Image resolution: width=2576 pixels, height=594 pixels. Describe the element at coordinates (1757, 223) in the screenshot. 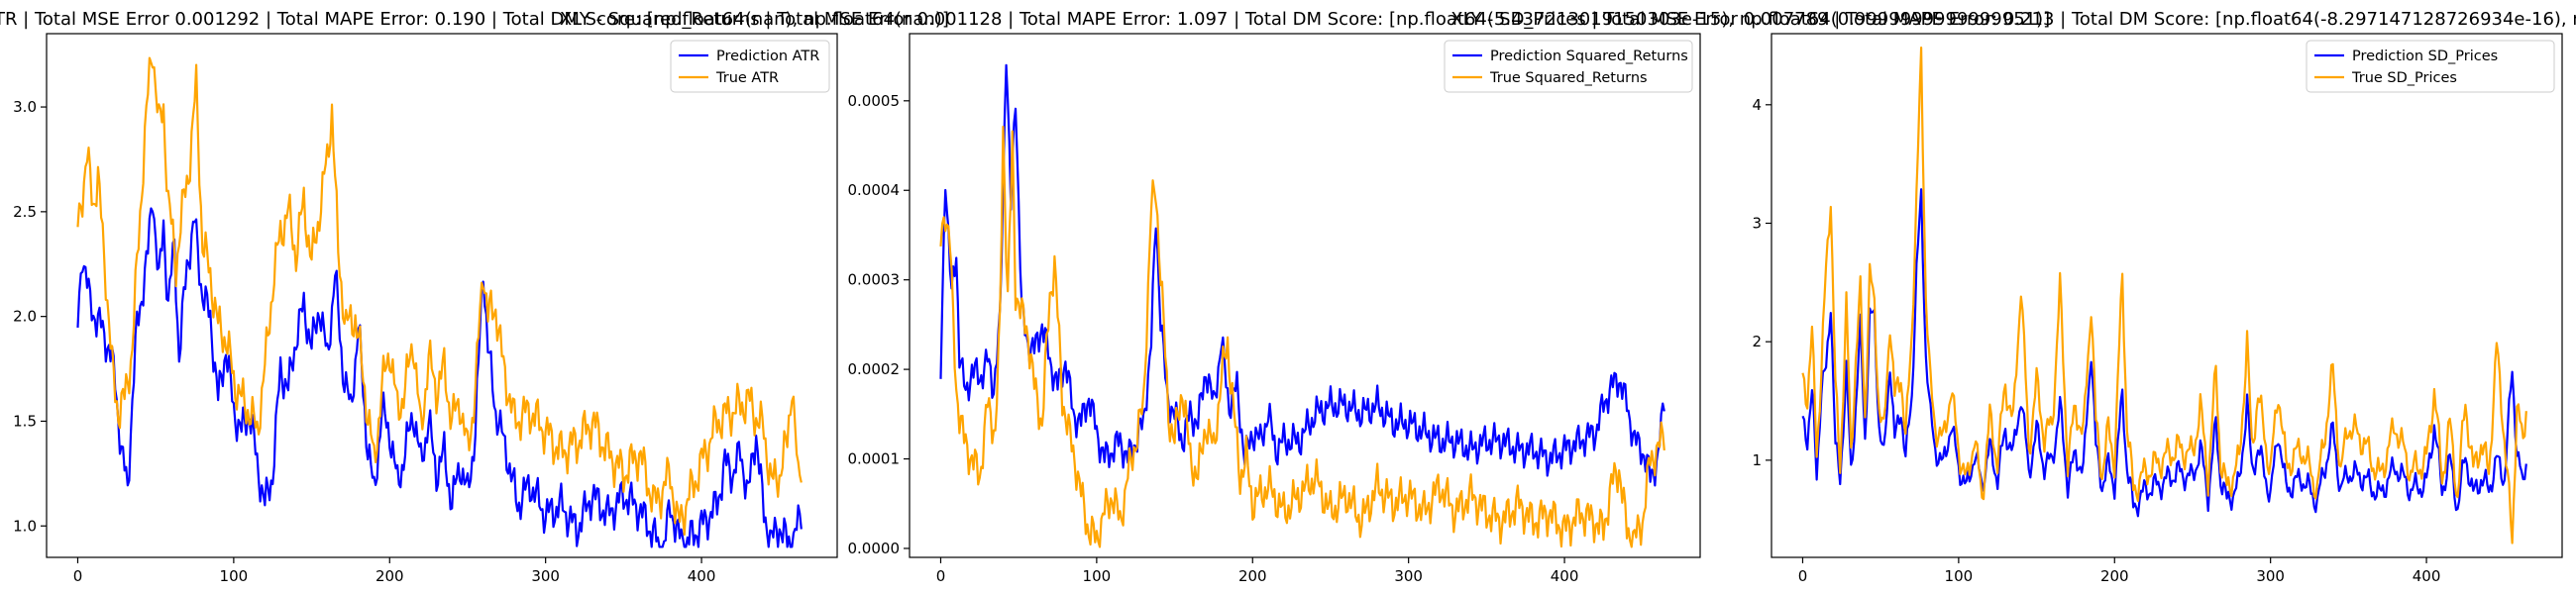

I see `y-tick-label: 3` at that location.